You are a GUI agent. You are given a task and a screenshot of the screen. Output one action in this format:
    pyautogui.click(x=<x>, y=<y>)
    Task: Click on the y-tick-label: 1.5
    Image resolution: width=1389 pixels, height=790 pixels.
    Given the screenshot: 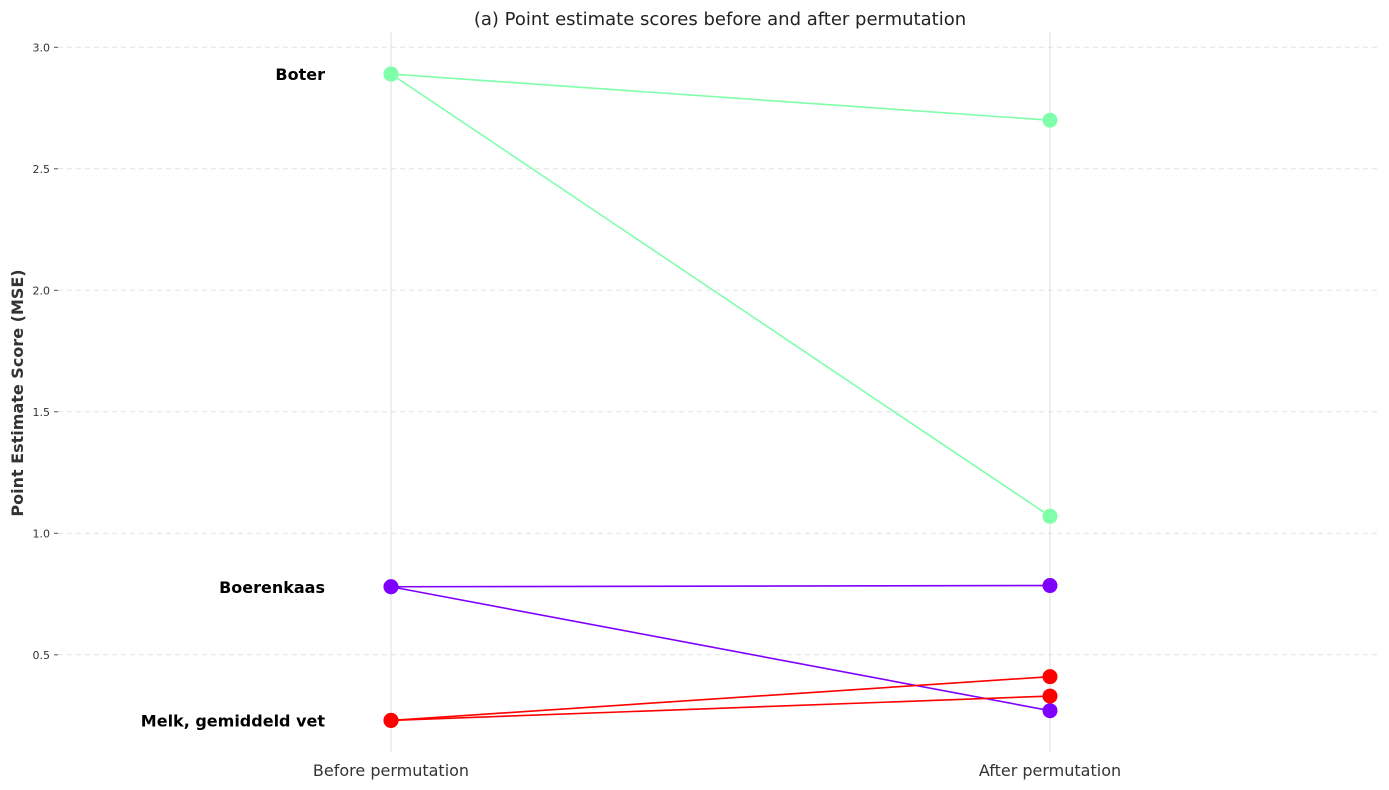 What is the action you would take?
    pyautogui.click(x=42, y=412)
    